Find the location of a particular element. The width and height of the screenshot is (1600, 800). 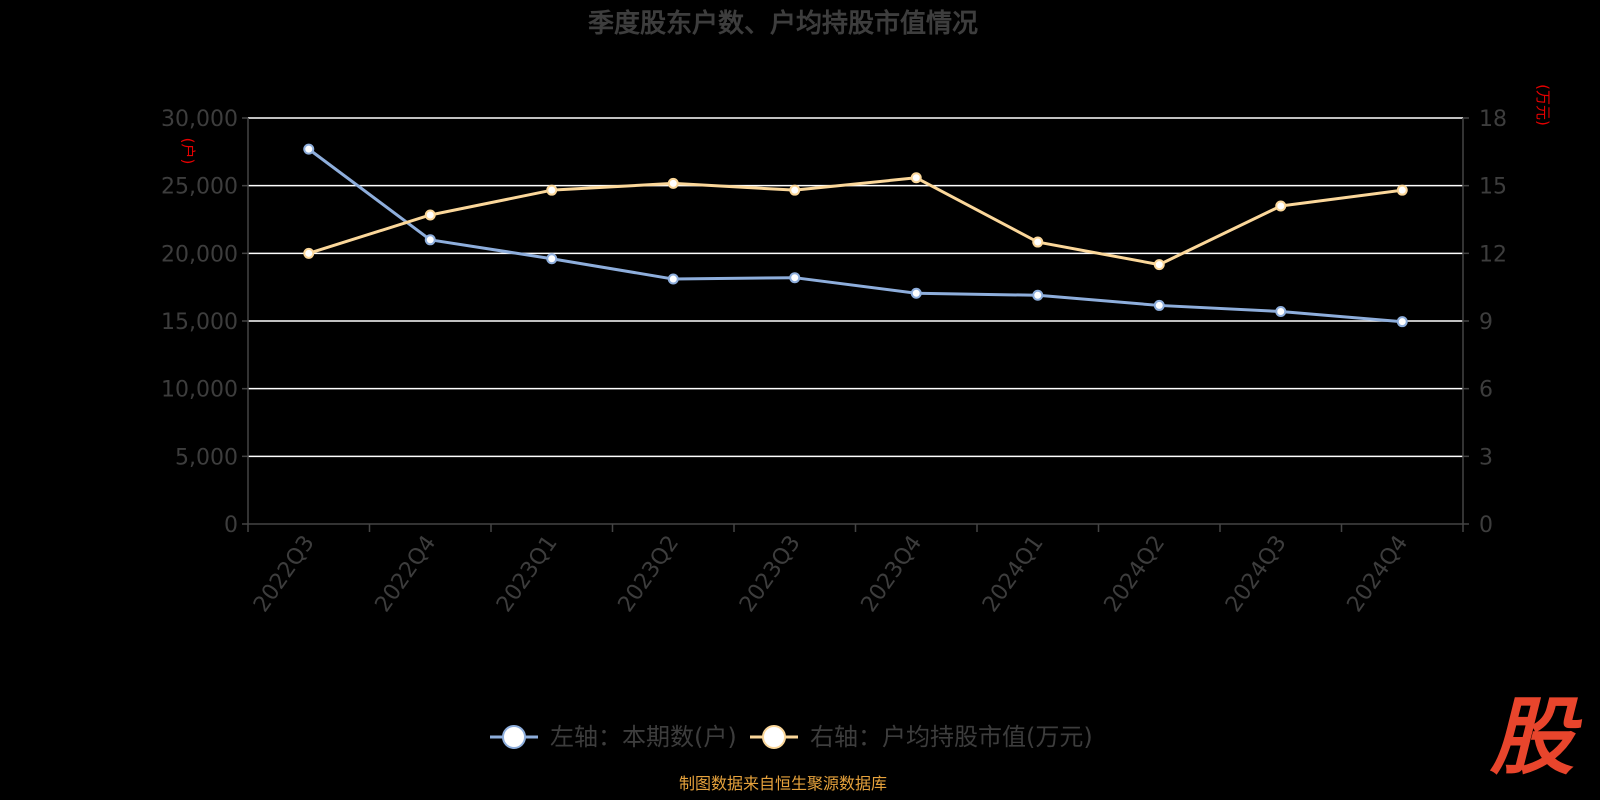

legend-item: 左轴：本期数(户) is located at coordinates (613, 737).